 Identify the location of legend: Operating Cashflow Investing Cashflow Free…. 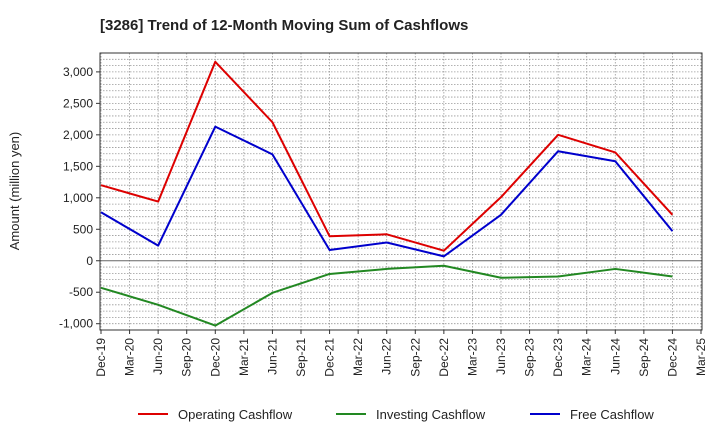
(396, 414).